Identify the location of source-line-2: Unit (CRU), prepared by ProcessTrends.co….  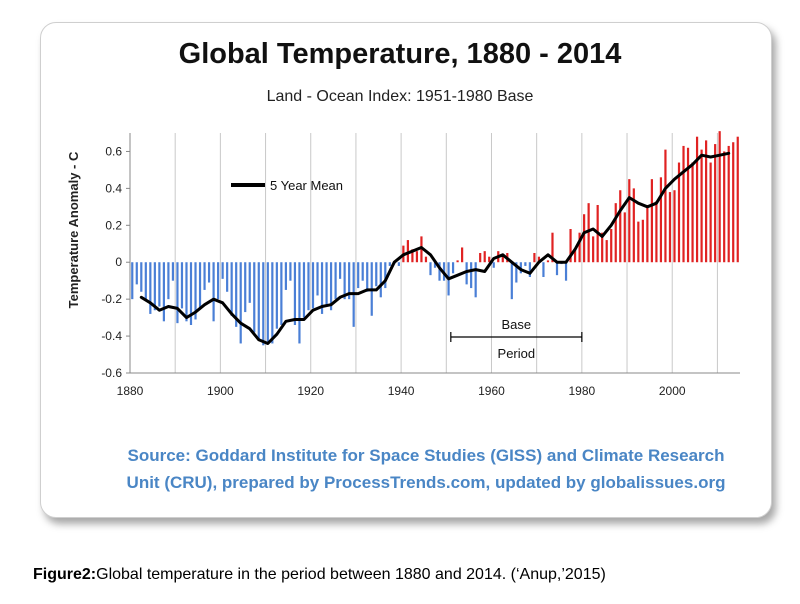
(426, 482).